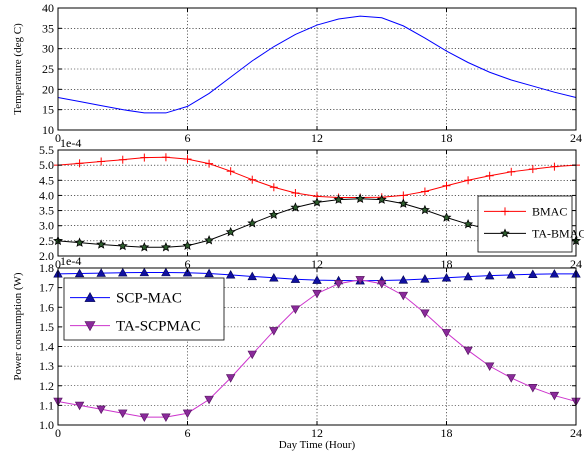 The height and width of the screenshot is (456, 584). What do you see at coordinates (46, 211) in the screenshot?
I see `y-tick-label: 3.5` at bounding box center [46, 211].